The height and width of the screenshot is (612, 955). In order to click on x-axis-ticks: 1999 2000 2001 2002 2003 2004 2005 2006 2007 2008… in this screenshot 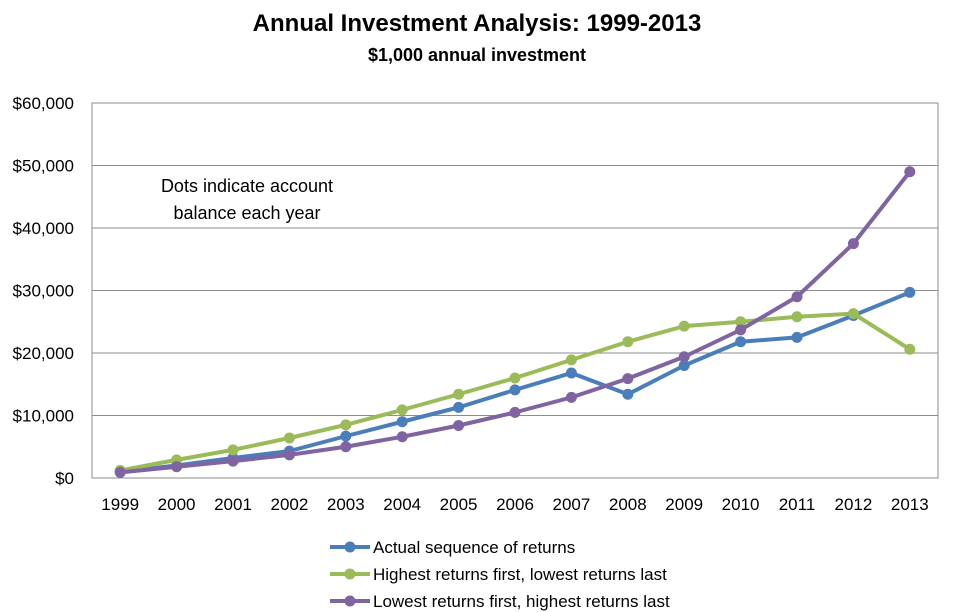, I will do `click(514, 504)`.